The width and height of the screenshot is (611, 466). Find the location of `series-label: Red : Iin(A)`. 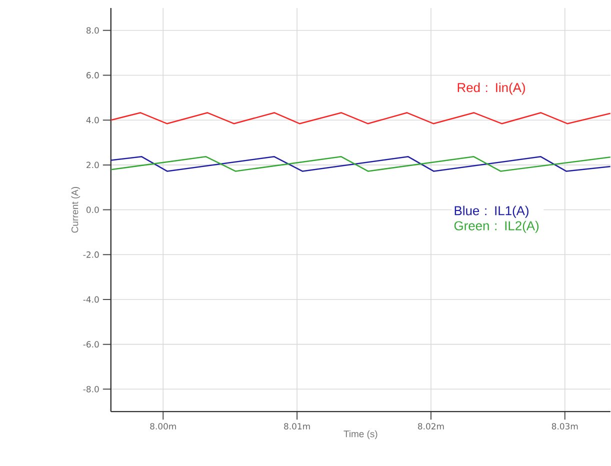

series-label: Red : Iin(A) is located at coordinates (491, 88).